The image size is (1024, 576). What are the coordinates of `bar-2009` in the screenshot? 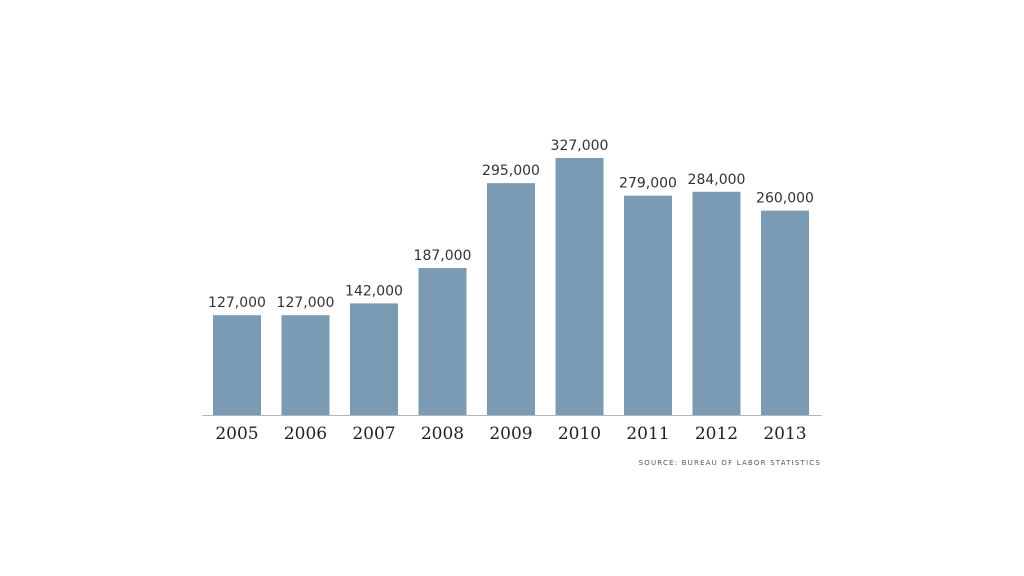 It's located at (511, 299).